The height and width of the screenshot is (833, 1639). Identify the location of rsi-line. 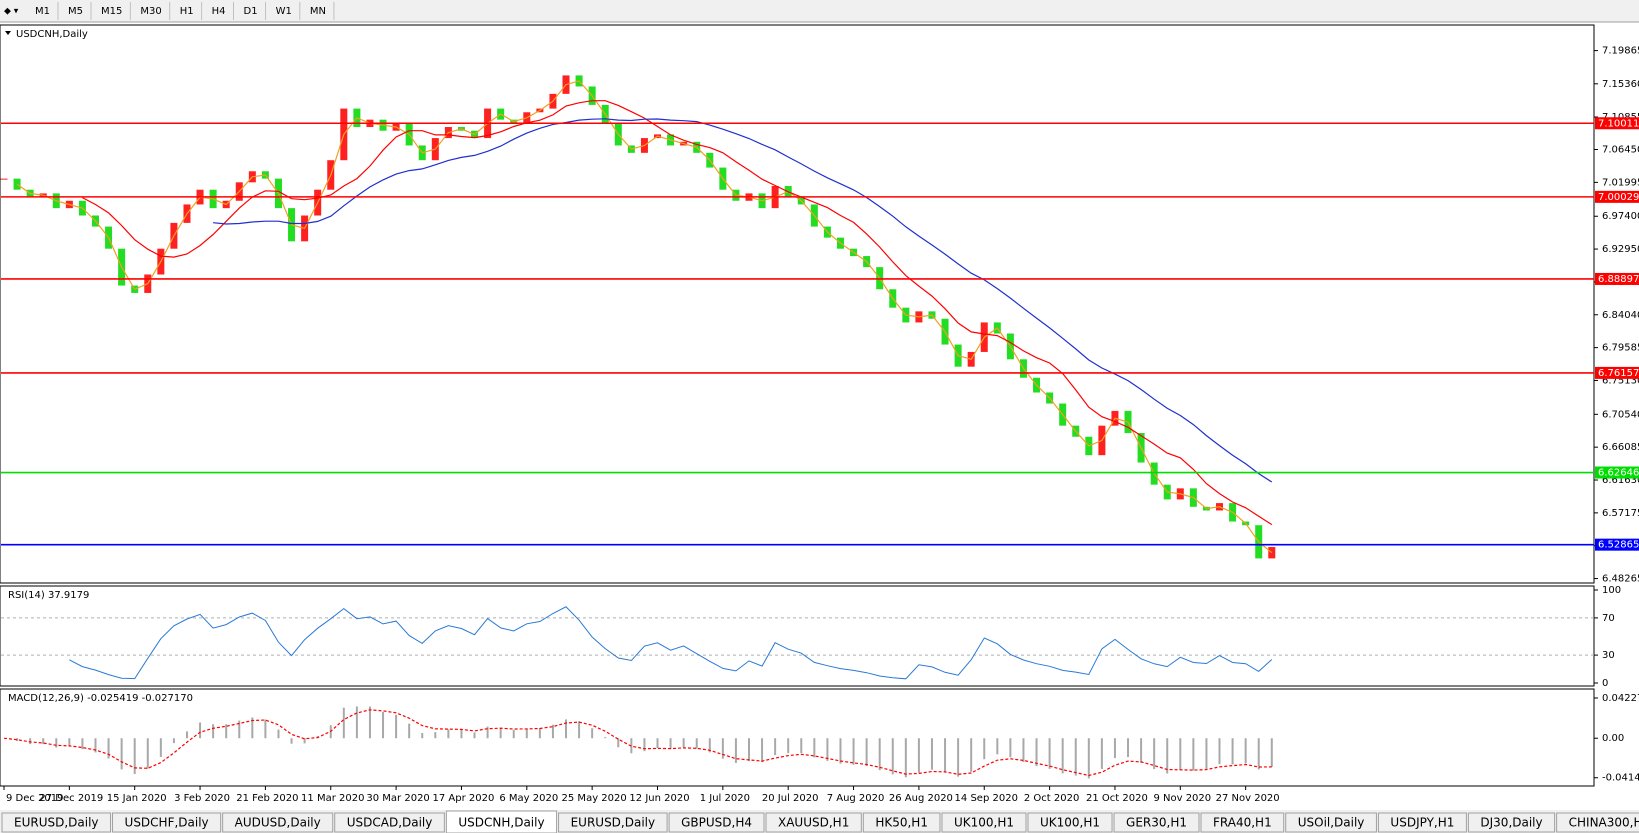
(671, 643).